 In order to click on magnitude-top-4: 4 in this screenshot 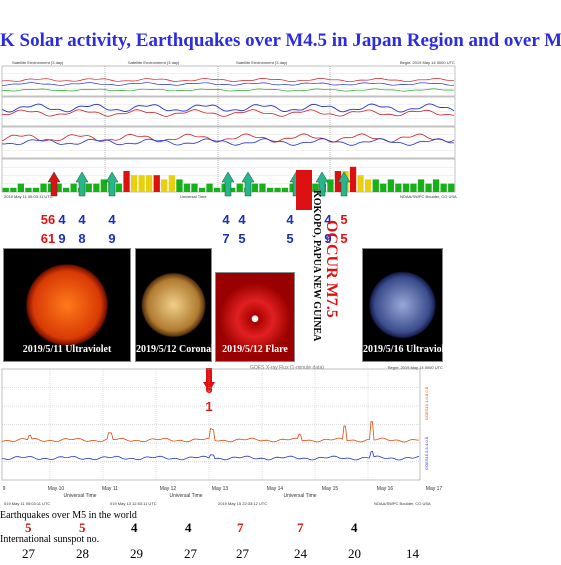, I will do `click(226, 219)`.